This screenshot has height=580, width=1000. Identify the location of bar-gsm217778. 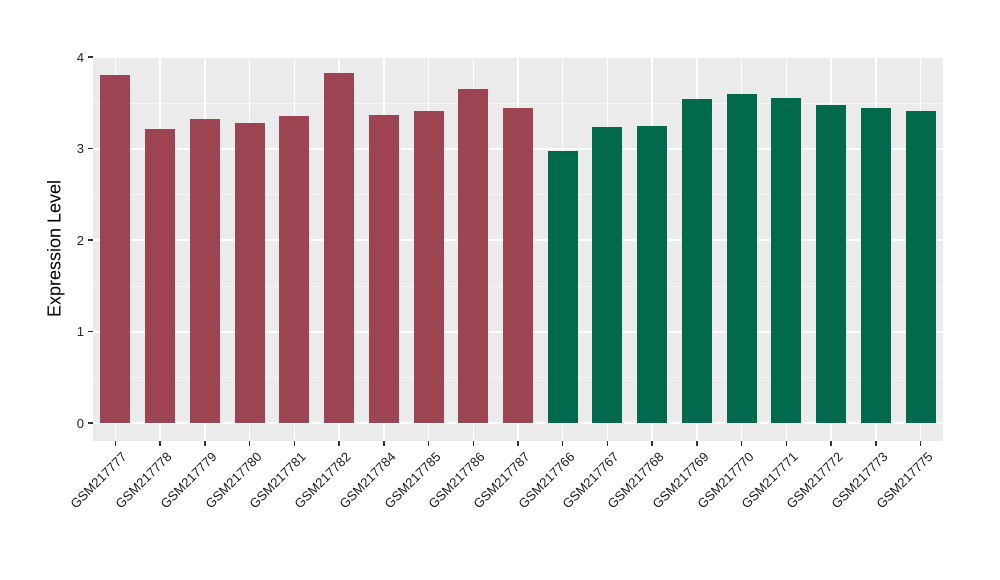
(160, 276).